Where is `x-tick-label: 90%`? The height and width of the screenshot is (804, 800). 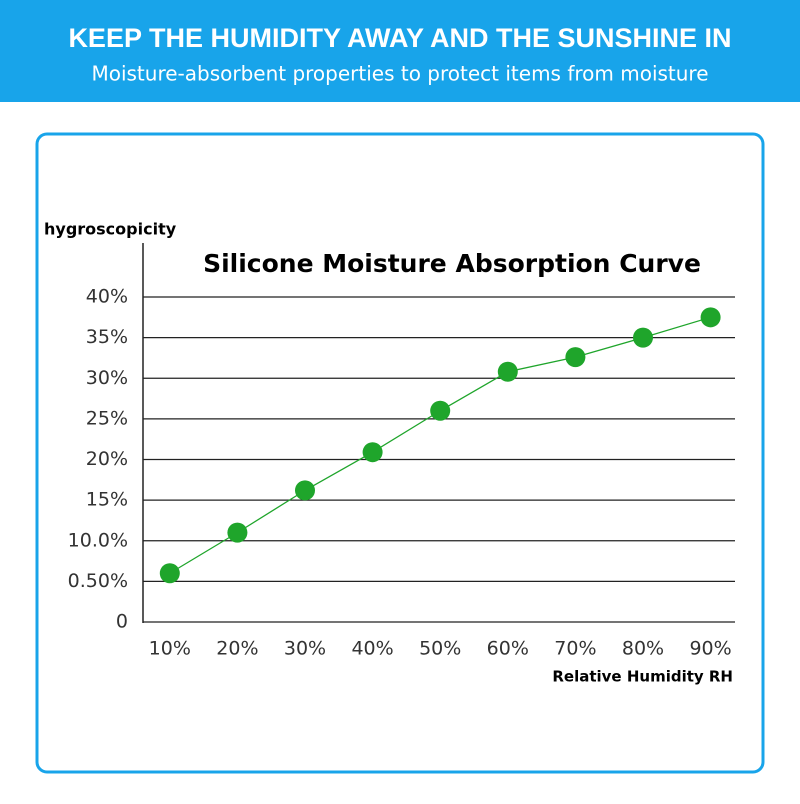 x-tick-label: 90% is located at coordinates (710, 649).